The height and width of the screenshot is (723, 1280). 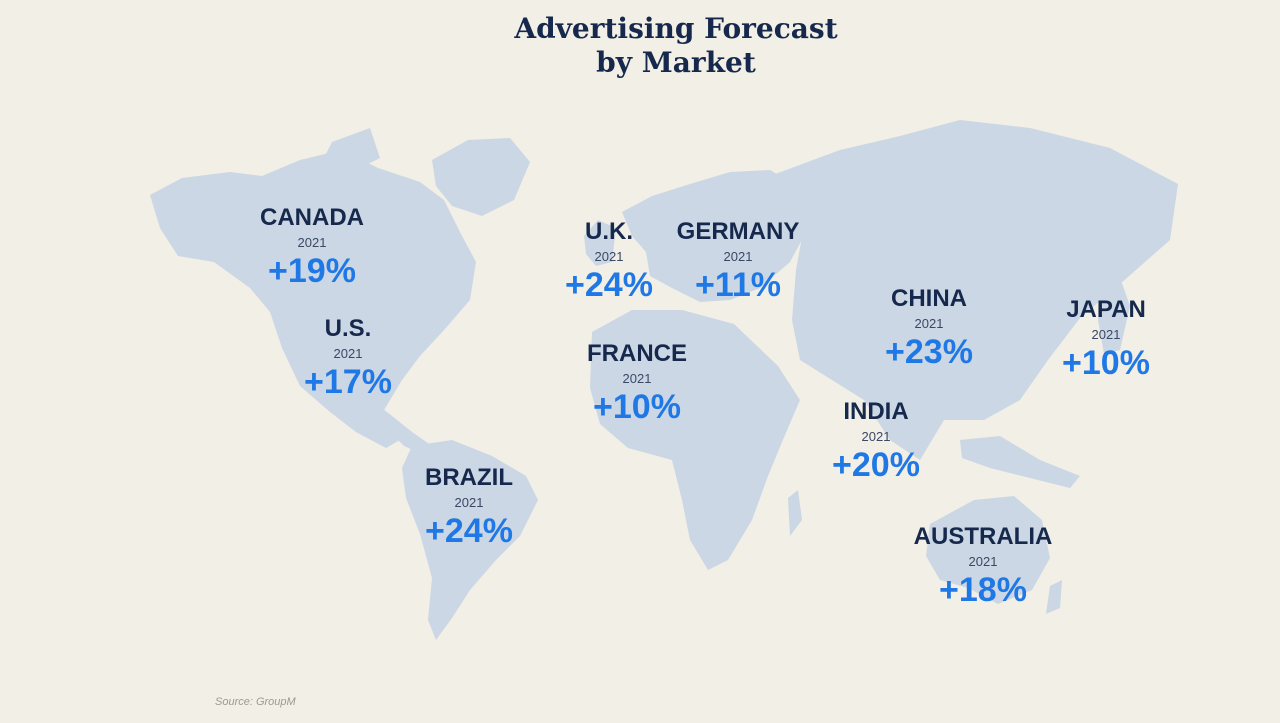 I want to click on new-zealand-landmass, so click(x=1054, y=597).